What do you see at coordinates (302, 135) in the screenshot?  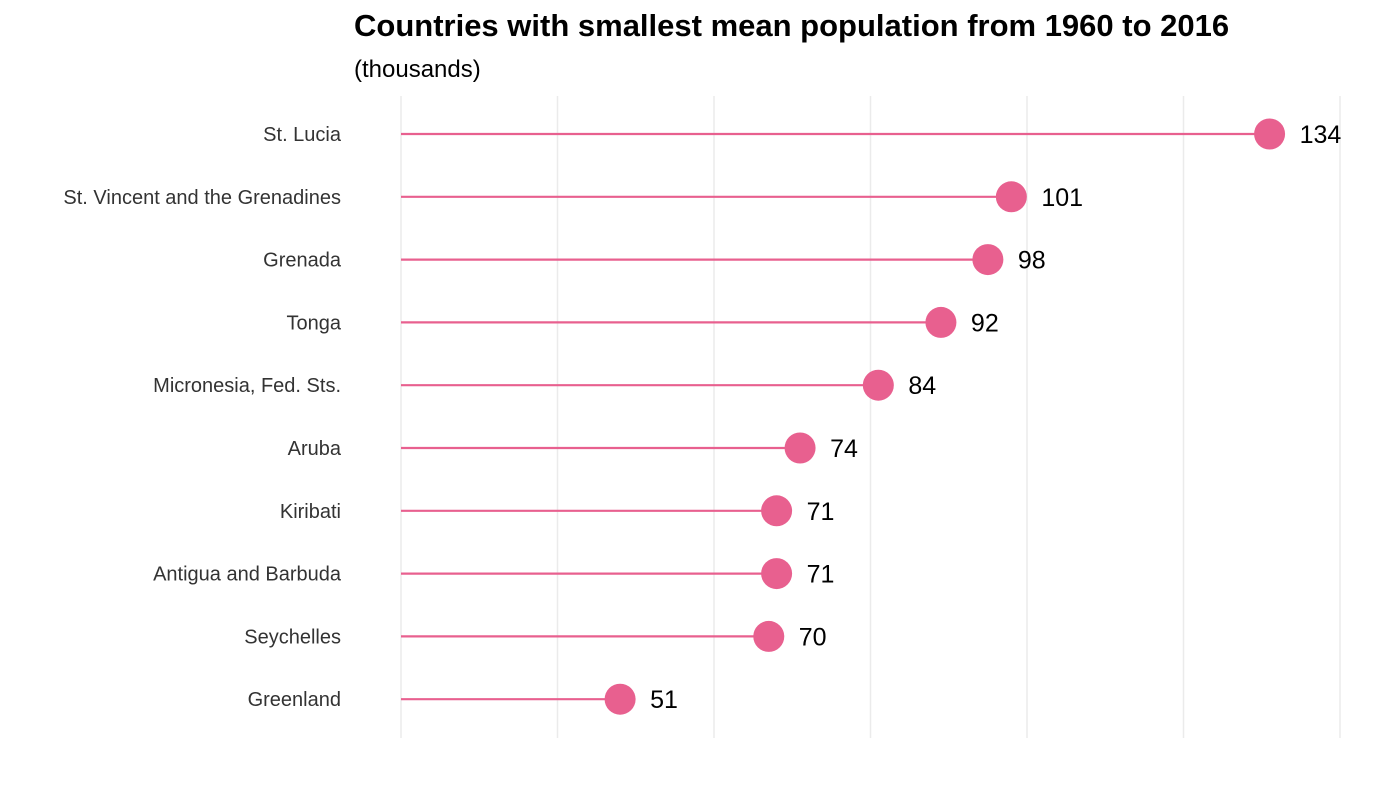 I see `category-label: St. Lucia` at bounding box center [302, 135].